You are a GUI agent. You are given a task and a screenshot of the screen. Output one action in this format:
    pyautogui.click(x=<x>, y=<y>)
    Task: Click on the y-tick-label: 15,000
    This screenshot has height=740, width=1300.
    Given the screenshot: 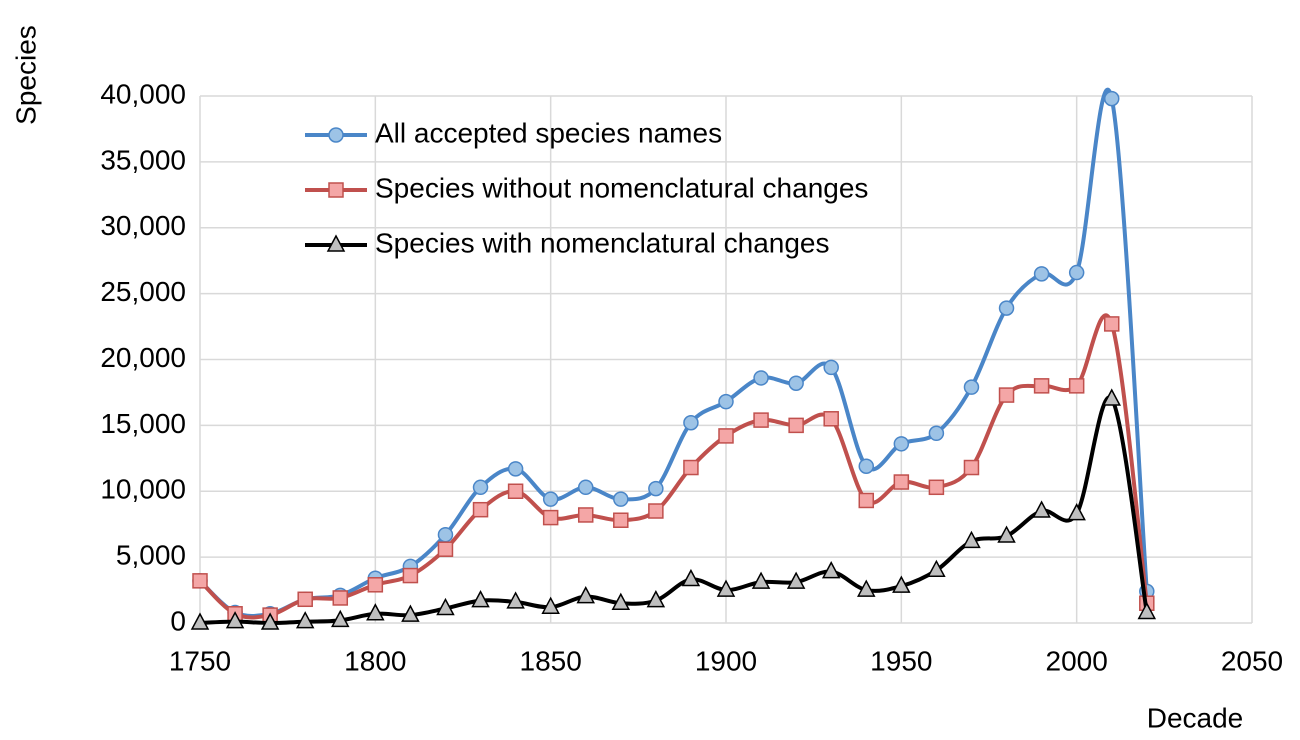 What is the action you would take?
    pyautogui.click(x=143, y=423)
    